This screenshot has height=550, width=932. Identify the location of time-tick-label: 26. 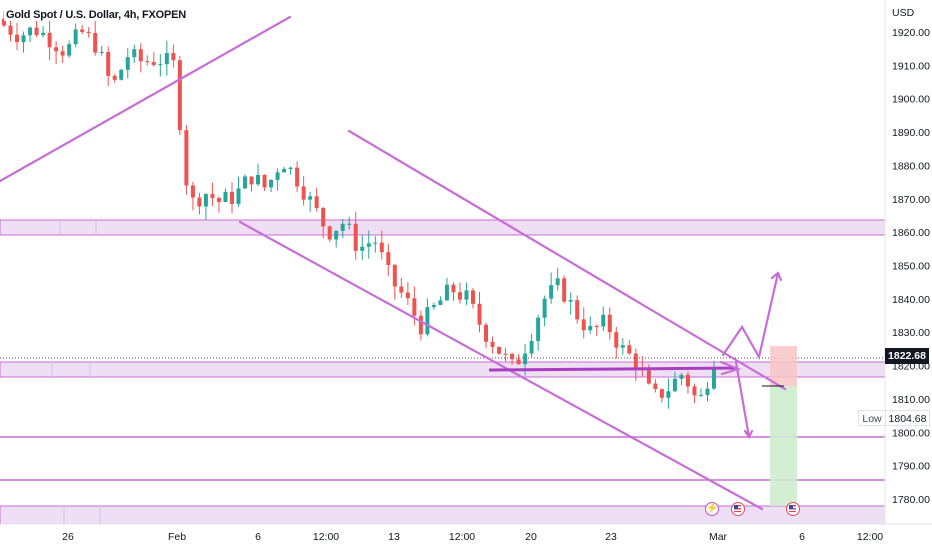
(68, 537).